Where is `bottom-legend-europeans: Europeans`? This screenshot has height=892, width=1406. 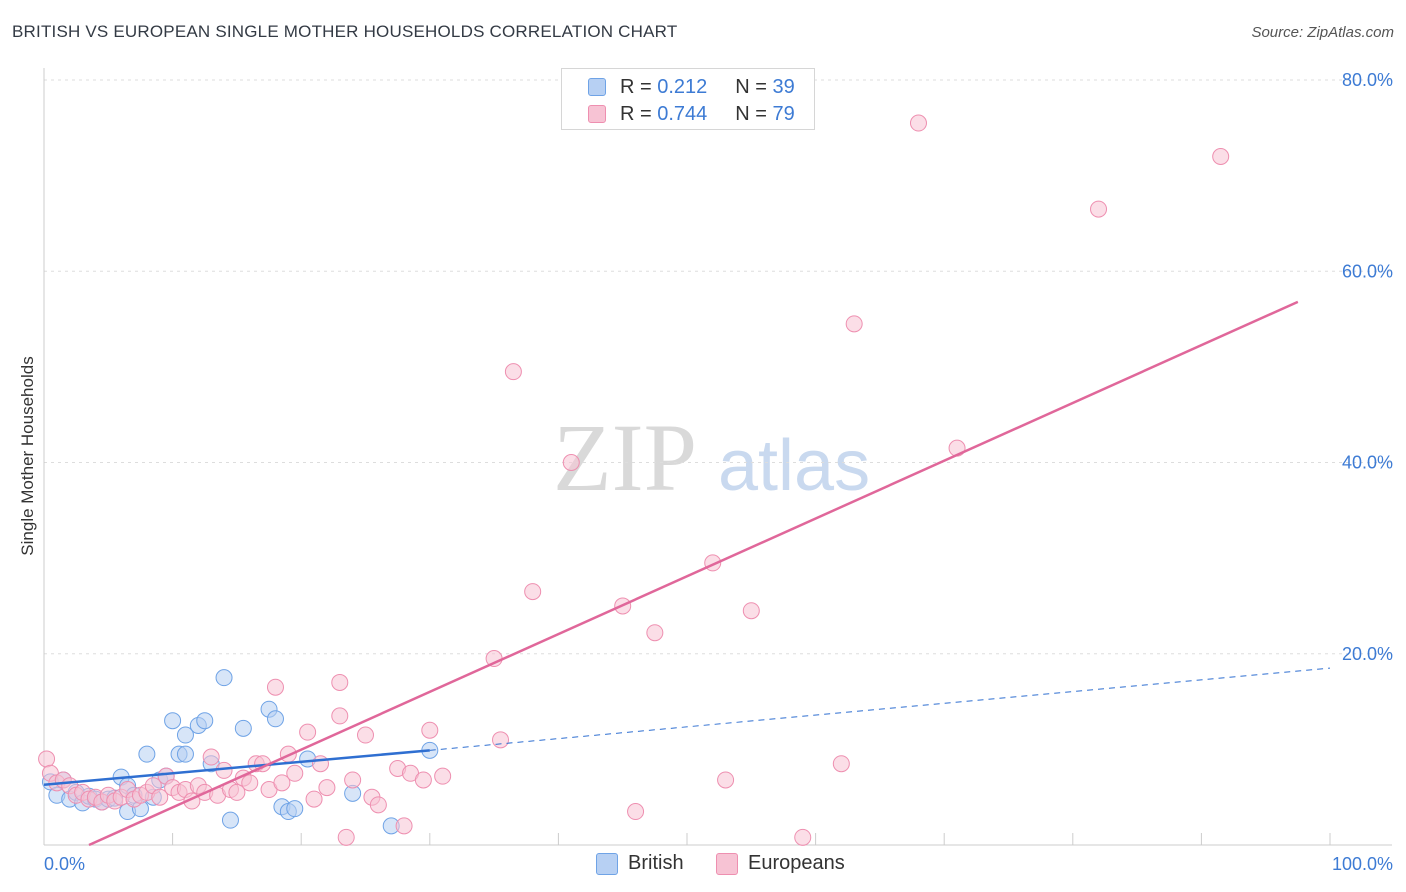 bottom-legend-europeans: Europeans is located at coordinates (780, 863).